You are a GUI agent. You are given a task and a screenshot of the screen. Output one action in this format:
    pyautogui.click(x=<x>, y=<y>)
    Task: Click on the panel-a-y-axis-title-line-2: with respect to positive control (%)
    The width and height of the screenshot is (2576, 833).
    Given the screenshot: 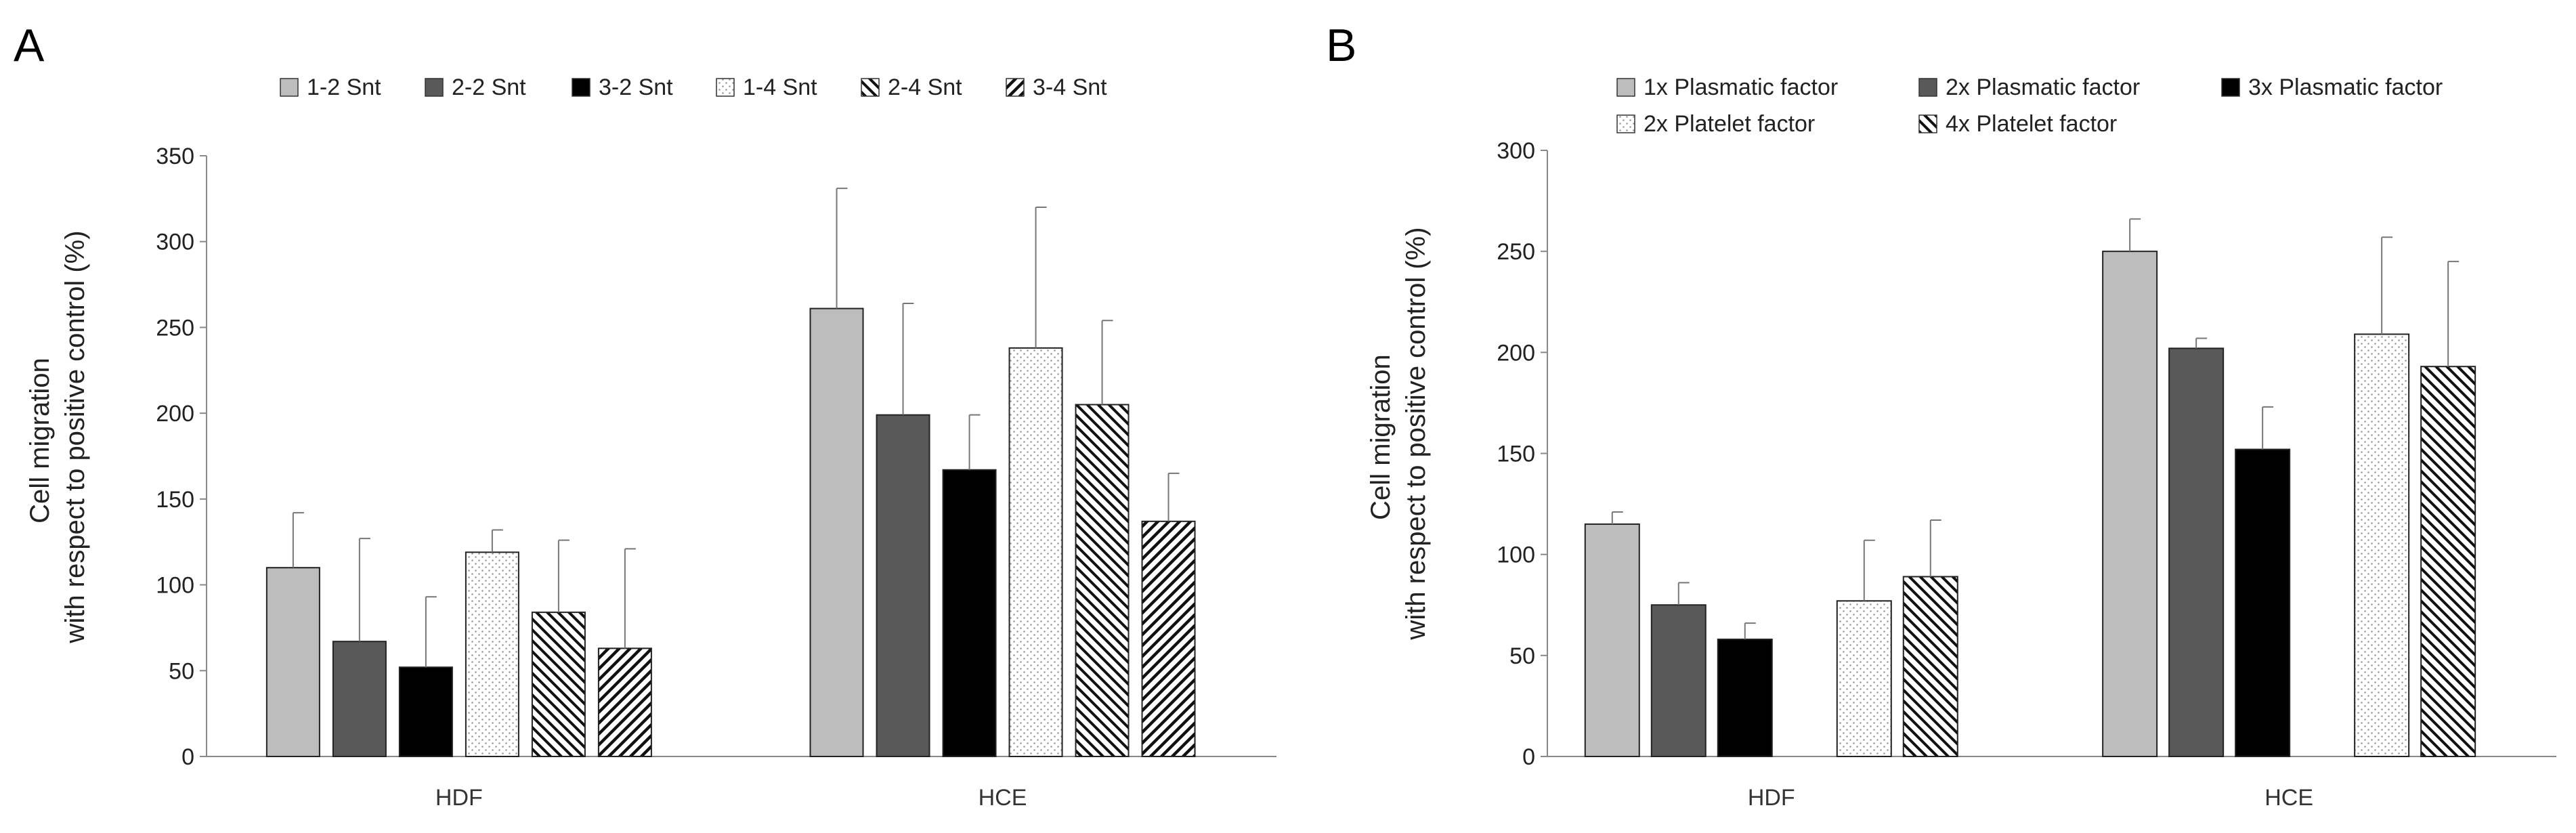 What is the action you would take?
    pyautogui.click(x=75, y=436)
    